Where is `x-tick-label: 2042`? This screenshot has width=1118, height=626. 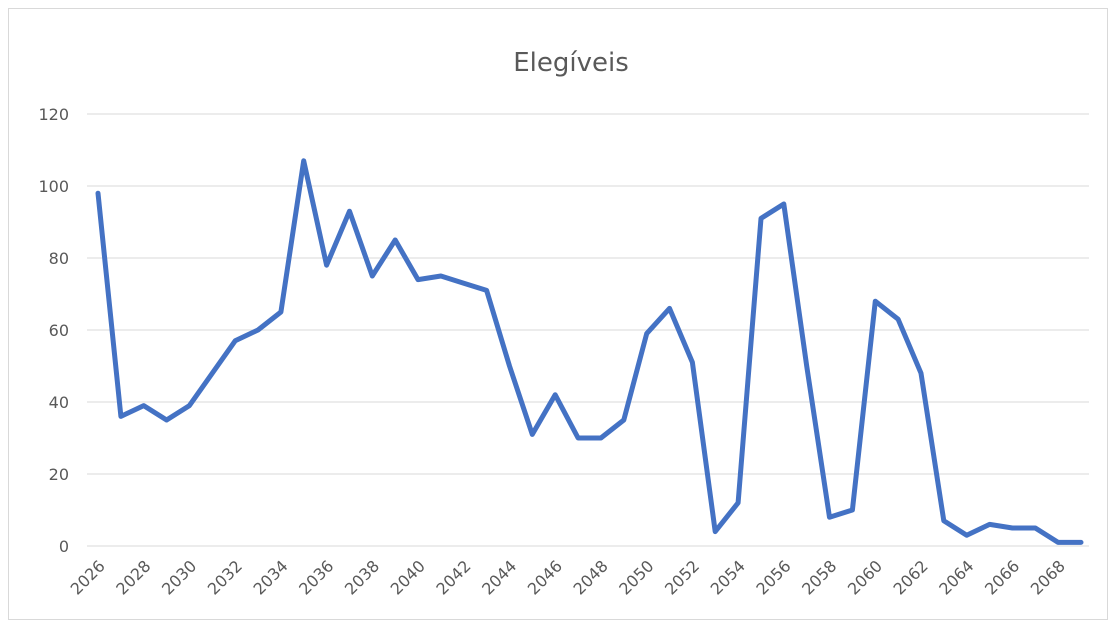
x-tick-label: 2042 is located at coordinates (453, 577).